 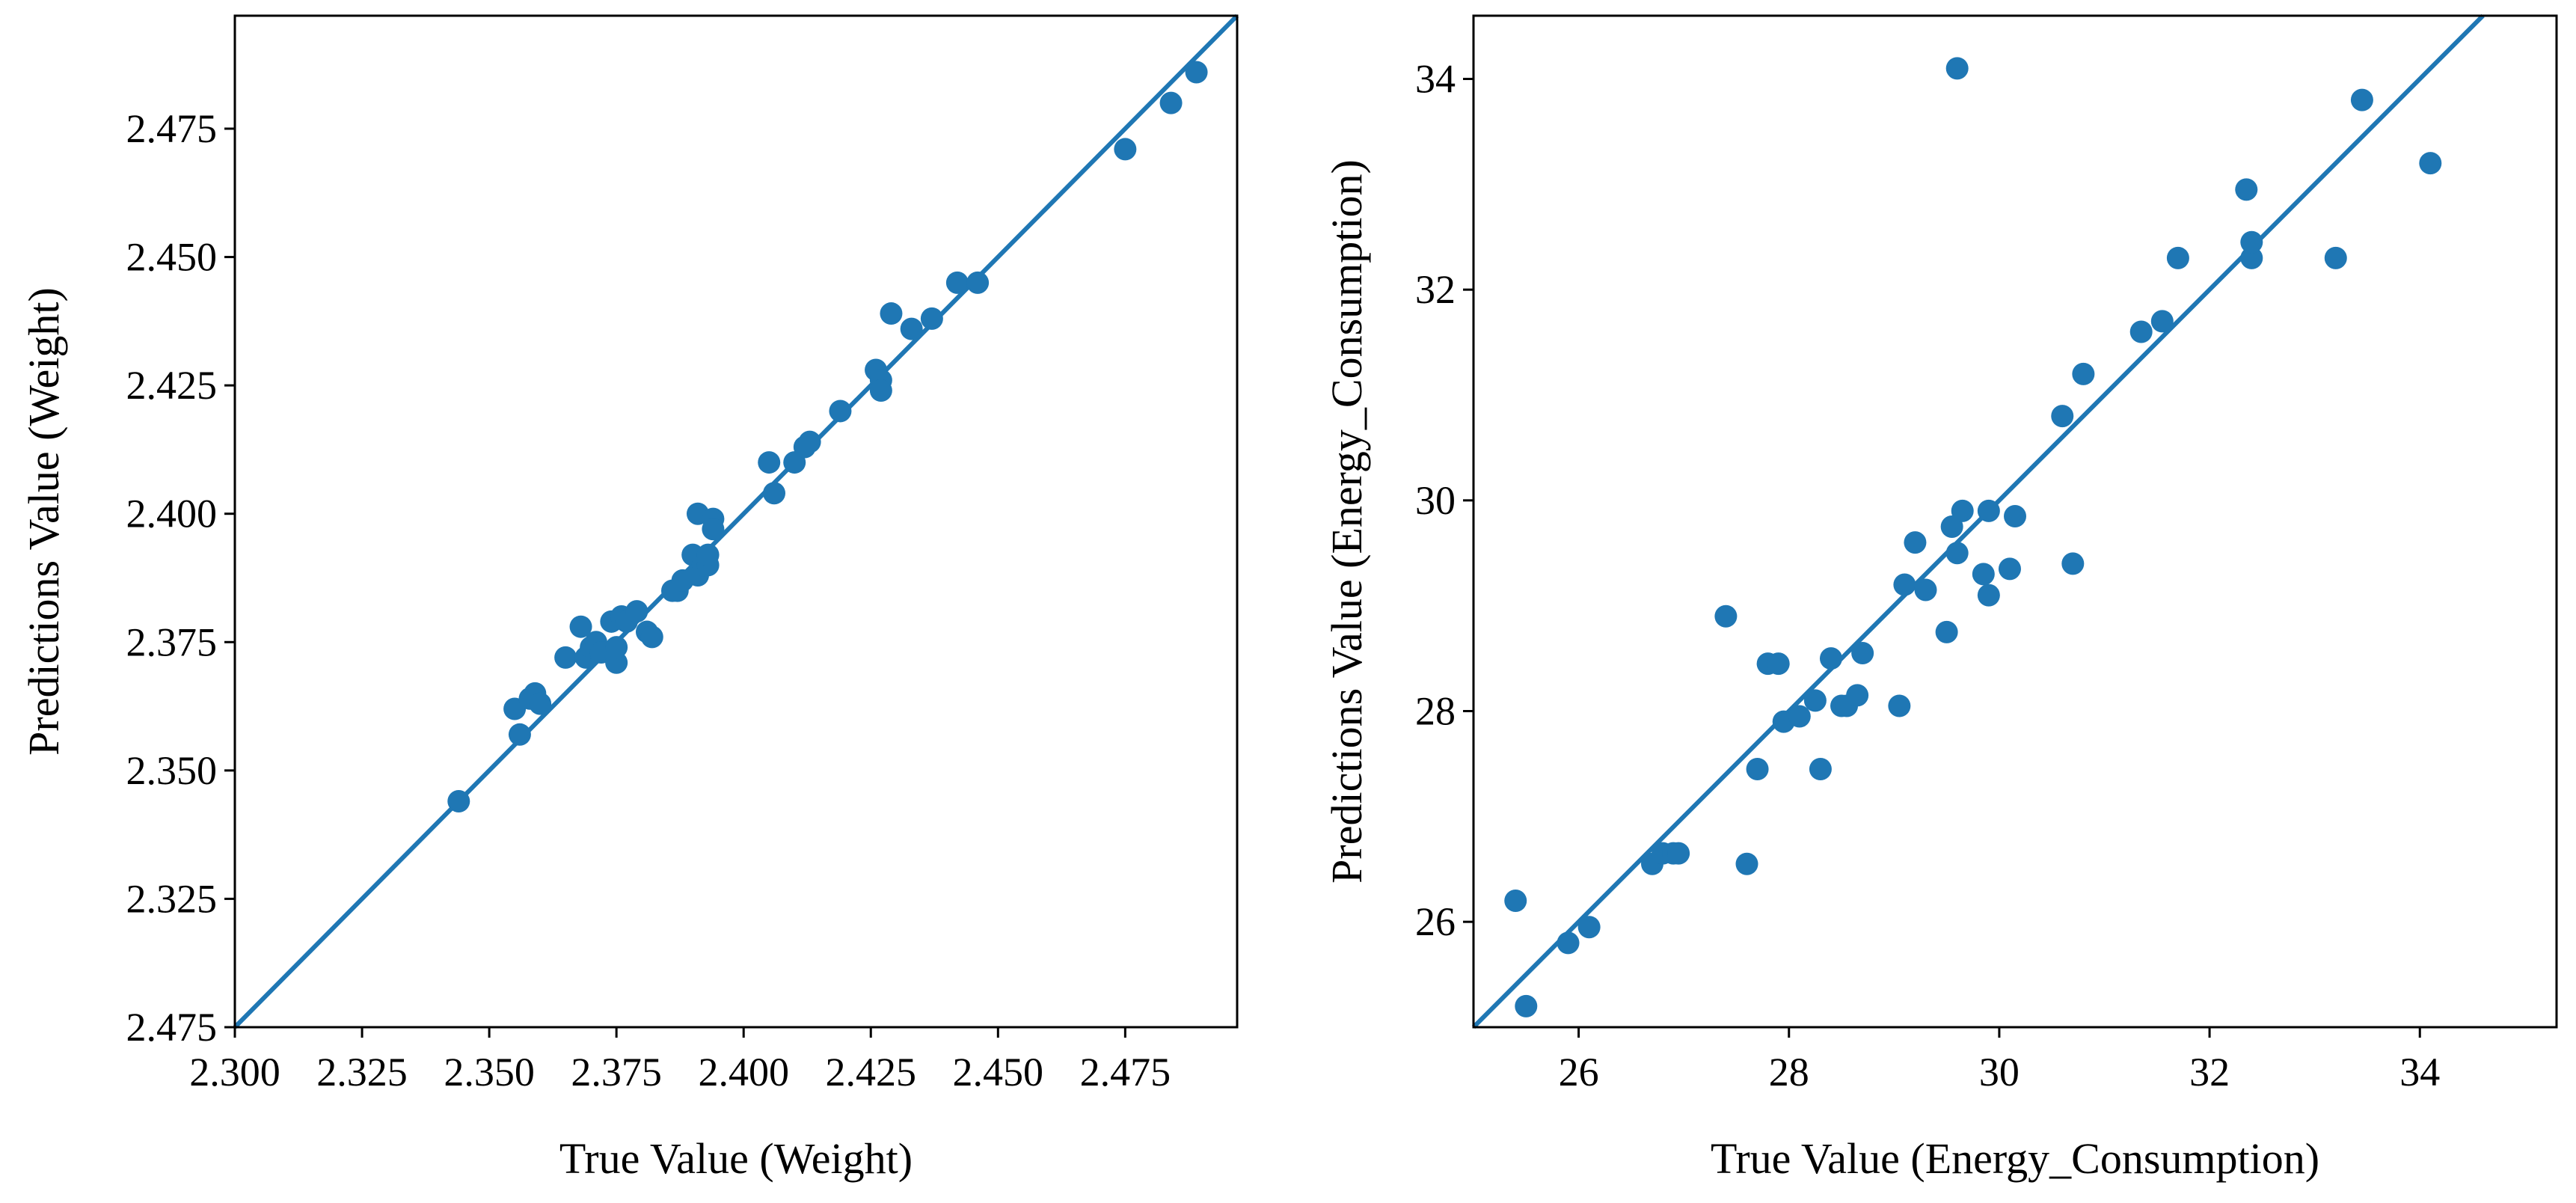 I want to click on energy-y-tick-label: 34, so click(x=1435, y=79).